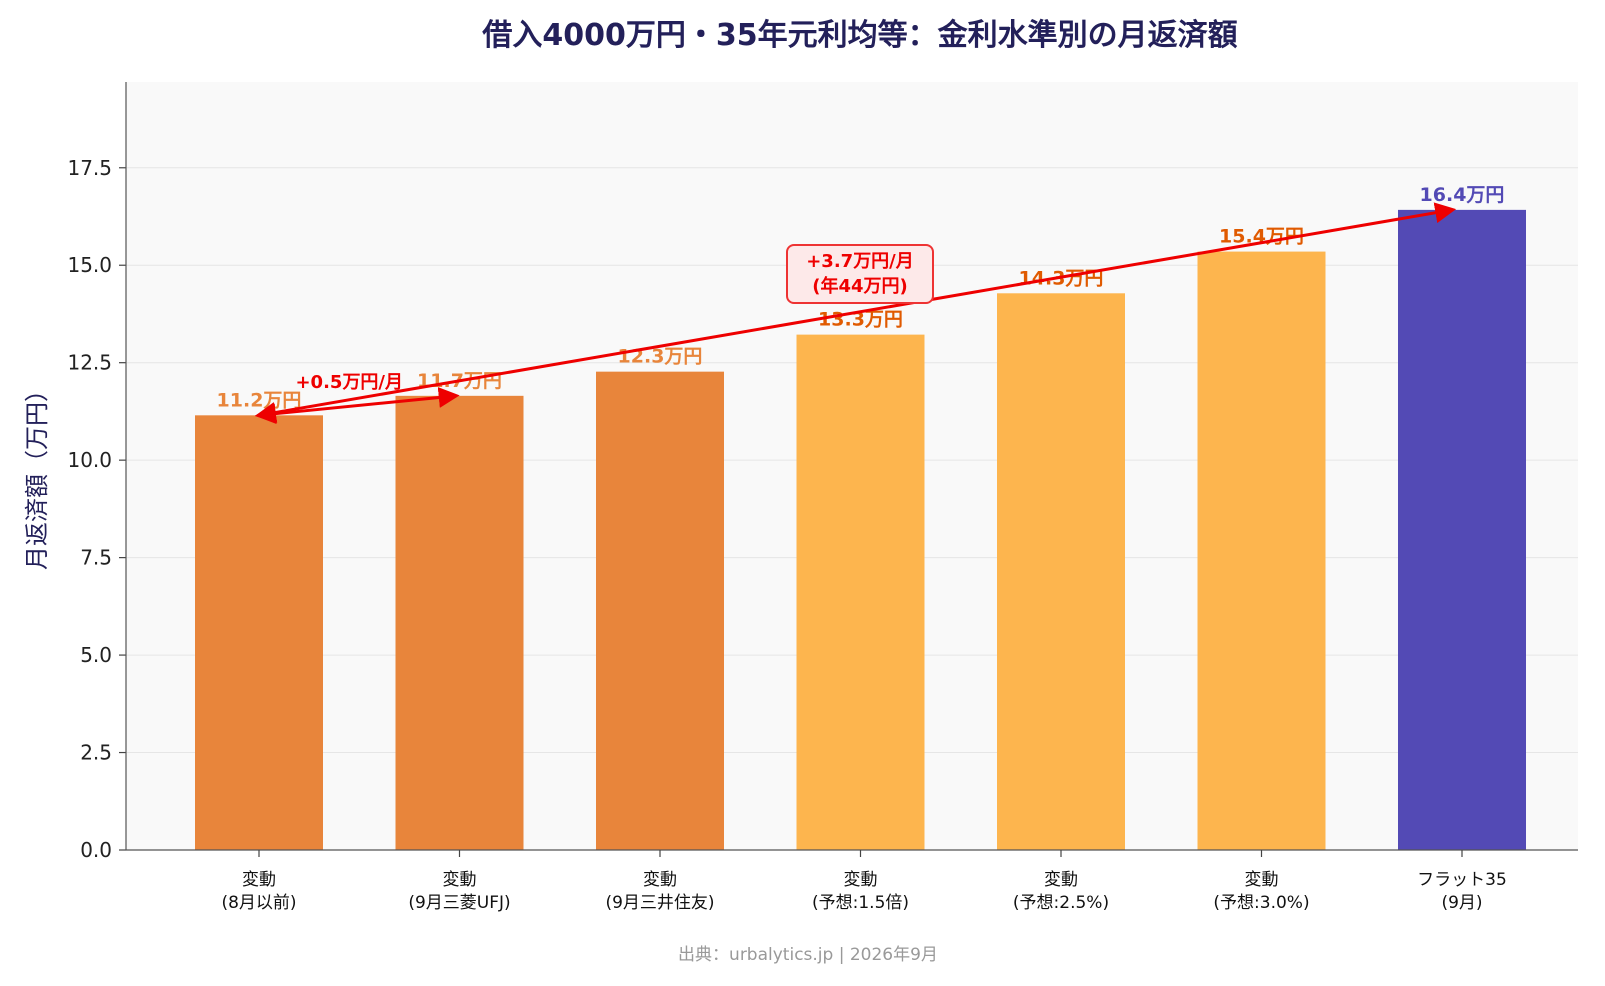 Image resolution: width=1605 pixels, height=986 pixels. What do you see at coordinates (96, 558) in the screenshot?
I see `y-tick-label: 7.5` at bounding box center [96, 558].